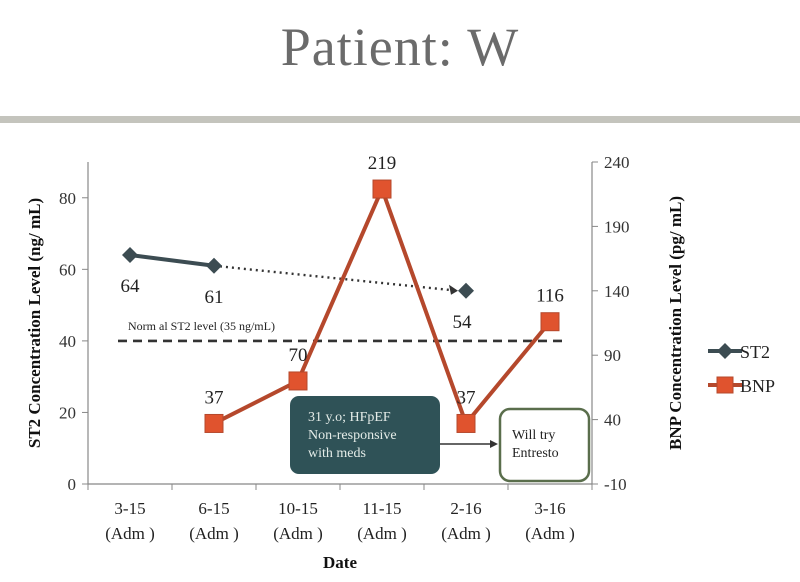  Describe the element at coordinates (741, 369) in the screenshot. I see `legend: ST2 BNP` at that location.